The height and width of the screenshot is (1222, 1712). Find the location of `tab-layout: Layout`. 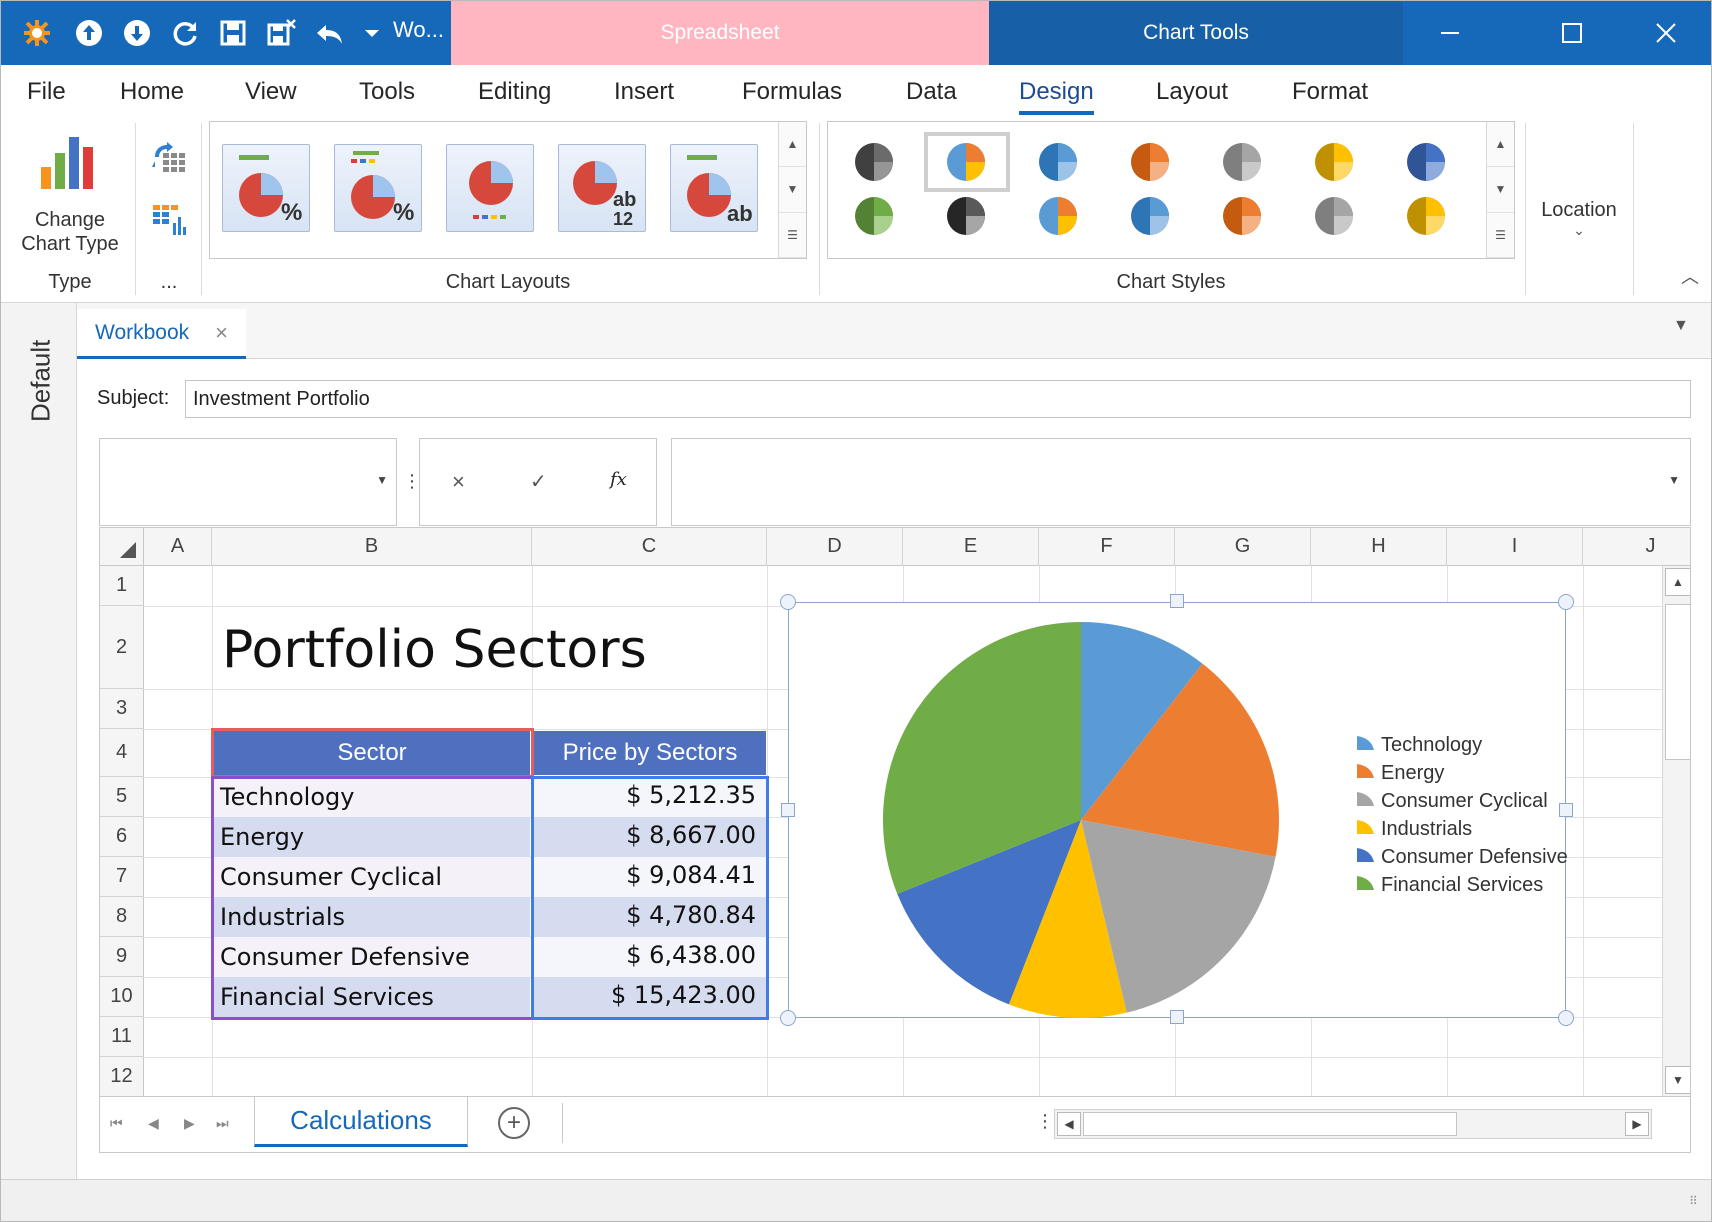

tab-layout: Layout is located at coordinates (1192, 91).